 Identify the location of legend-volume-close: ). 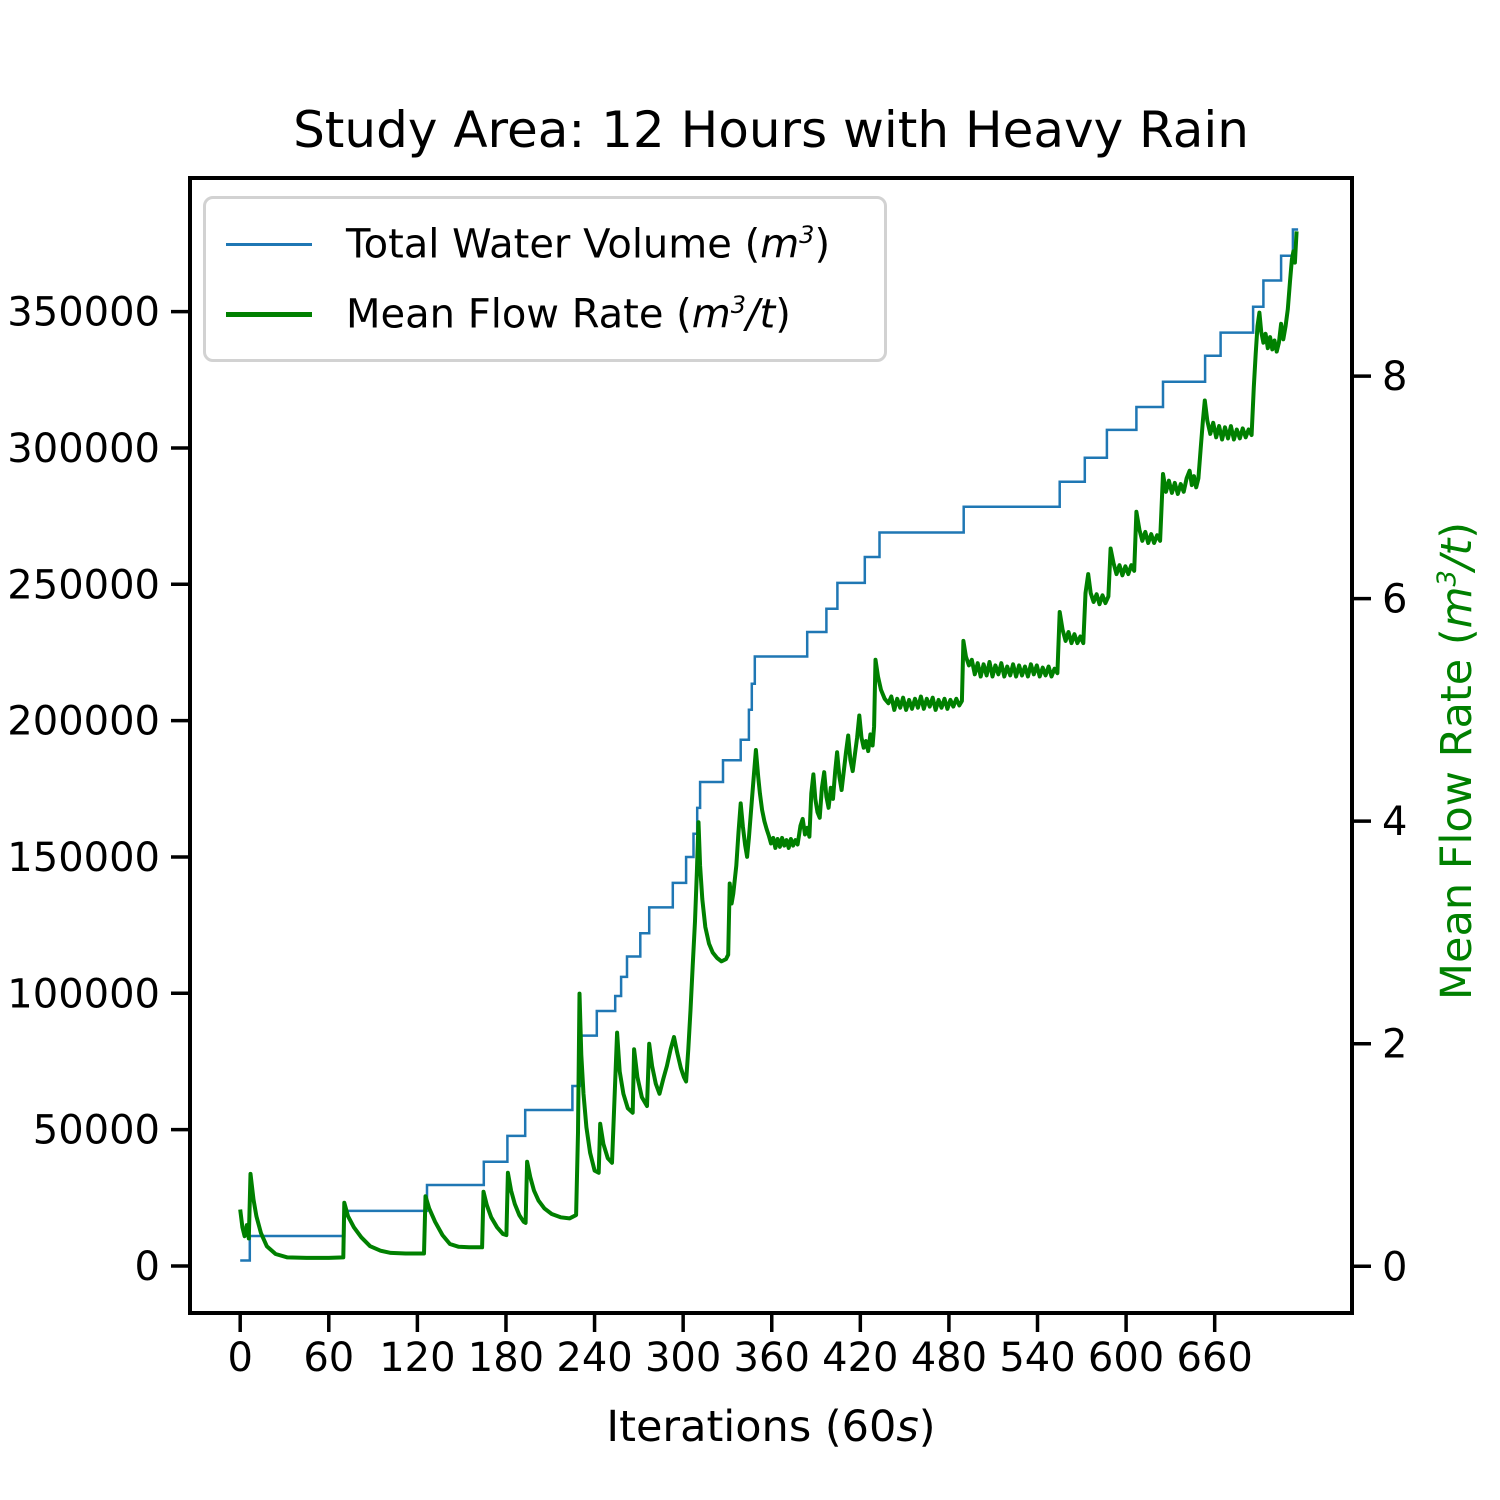
(822, 244).